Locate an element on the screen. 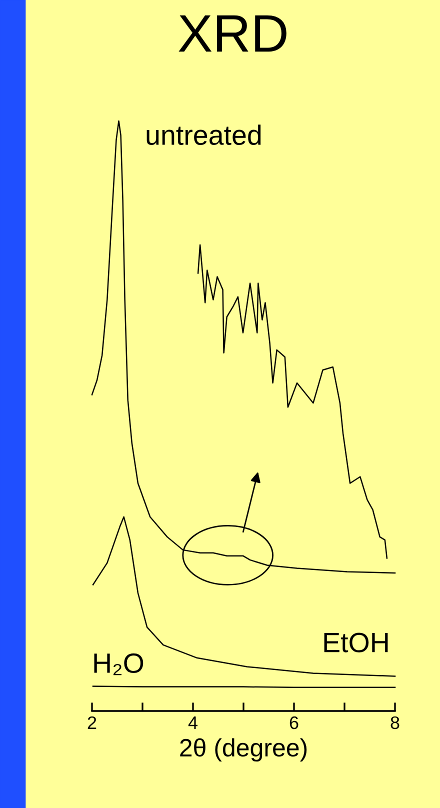 This screenshot has width=440, height=808. series-label: H₂O is located at coordinates (119, 664).